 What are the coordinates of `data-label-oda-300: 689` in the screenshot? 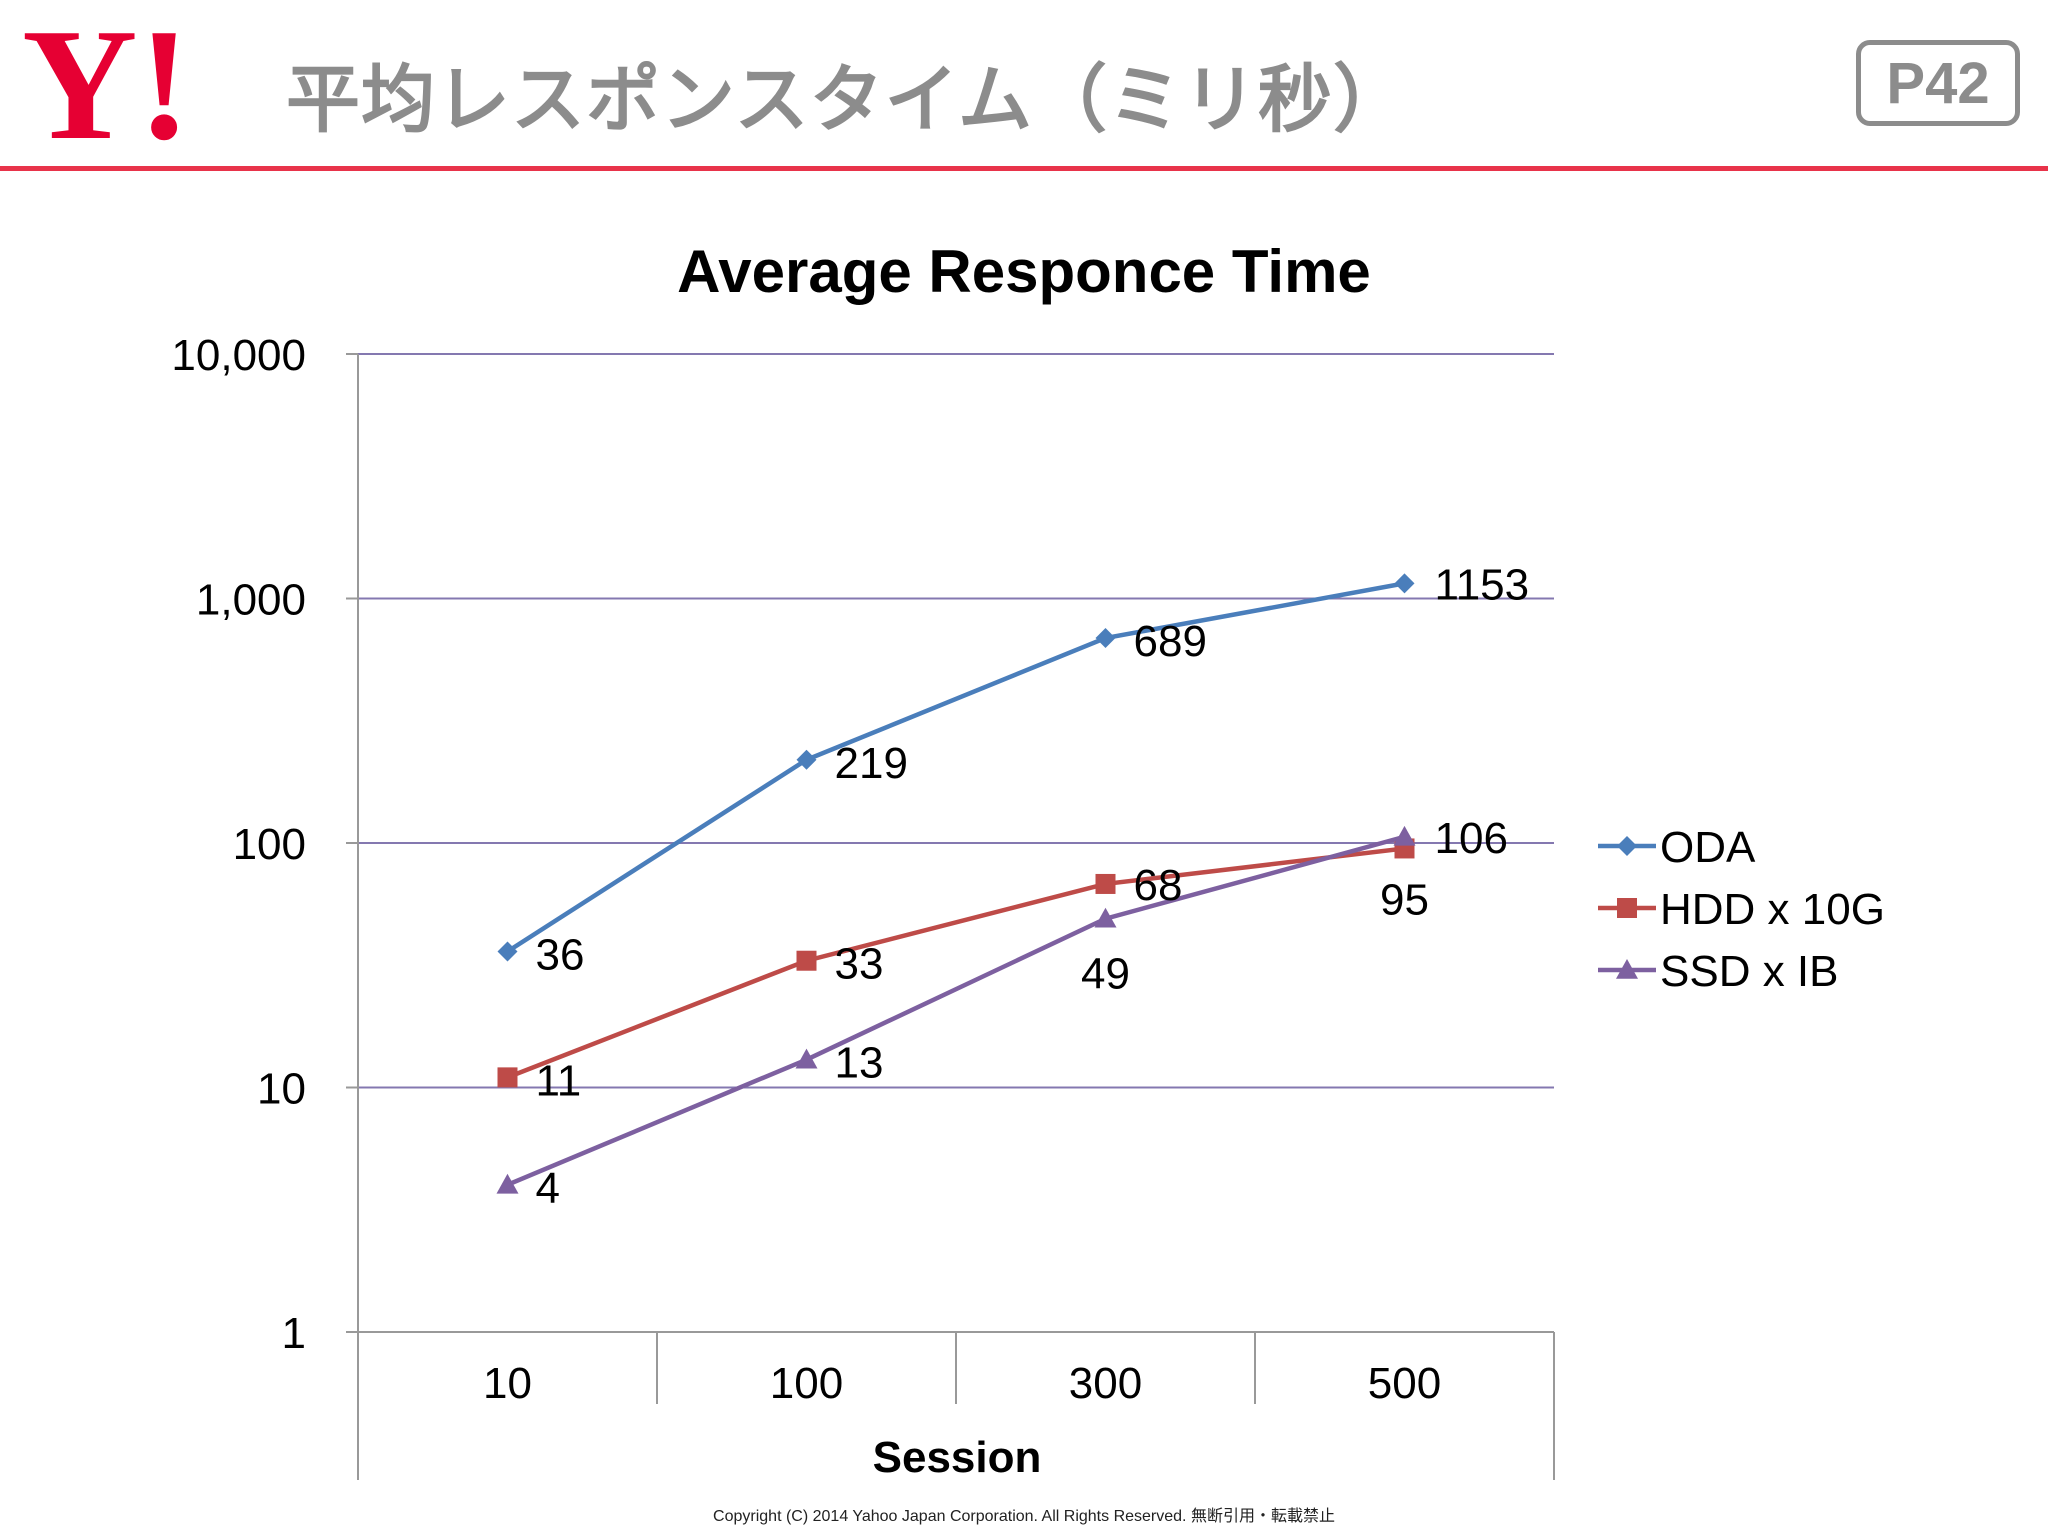 It's located at (1170, 641).